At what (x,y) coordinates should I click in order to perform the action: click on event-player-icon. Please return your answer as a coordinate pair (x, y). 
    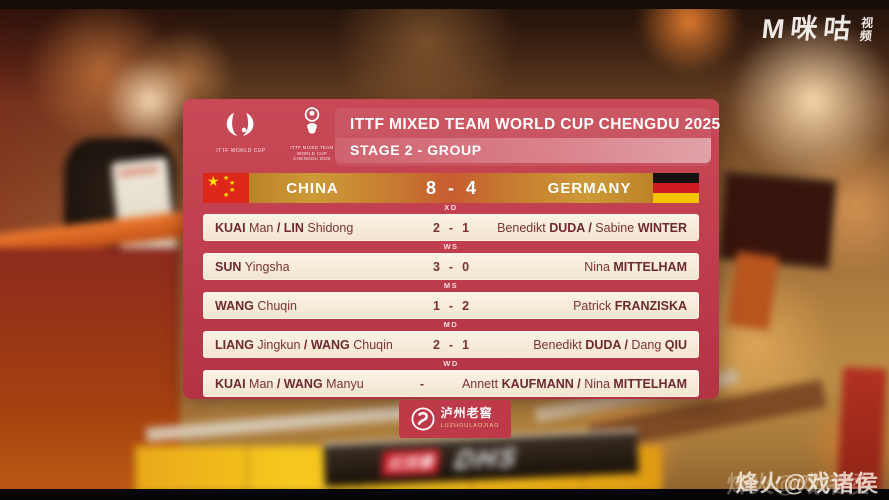
    Looking at the image, I should click on (312, 120).